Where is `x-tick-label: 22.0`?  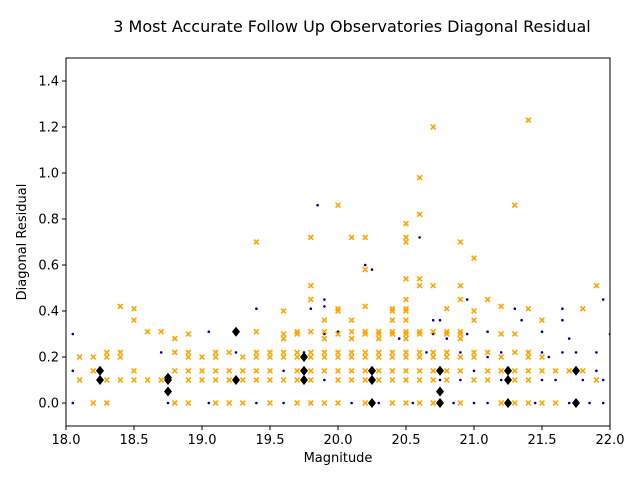
x-tick-label: 22.0 is located at coordinates (610, 440).